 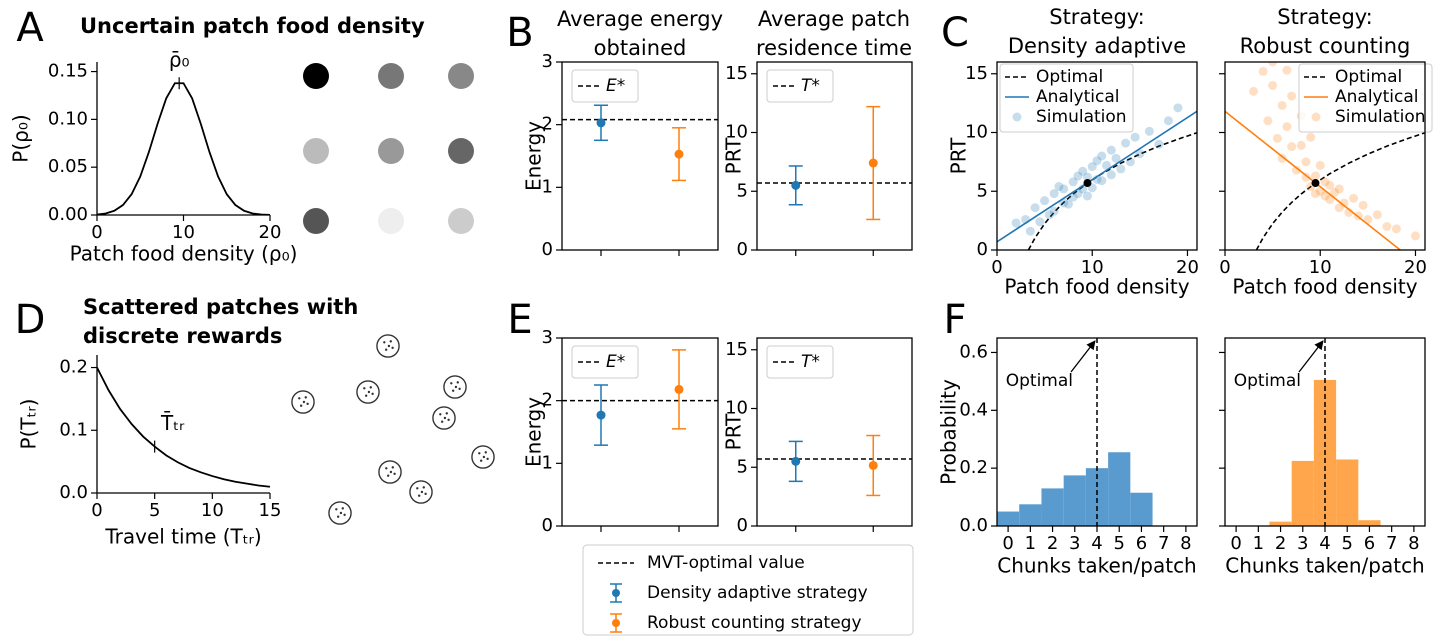 I want to click on panel: PRT 0 5 10 15 T*, so click(x=817, y=436).